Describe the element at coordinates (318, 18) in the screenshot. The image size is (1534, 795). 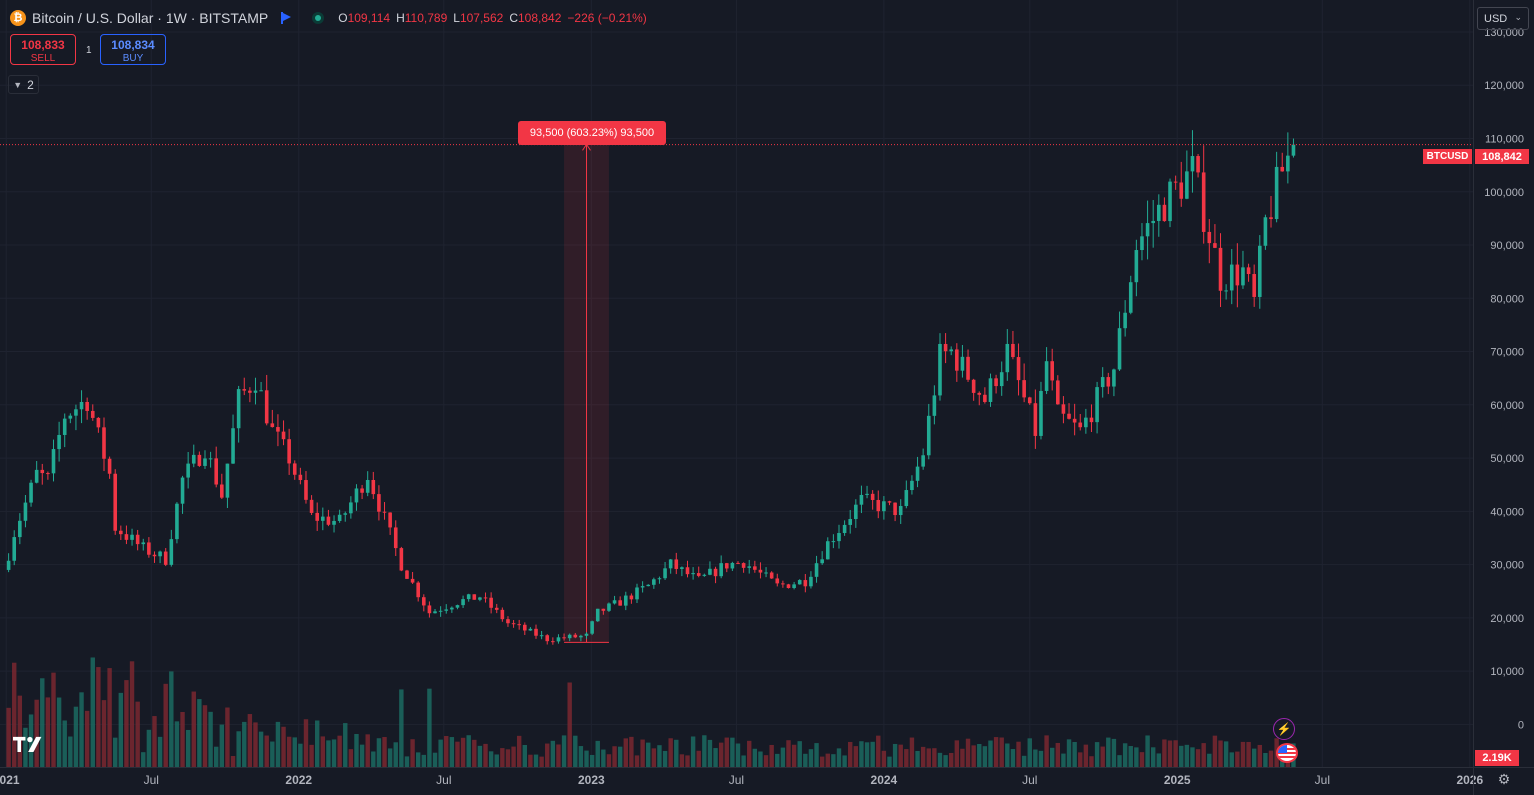
I see `market-status-icon` at that location.